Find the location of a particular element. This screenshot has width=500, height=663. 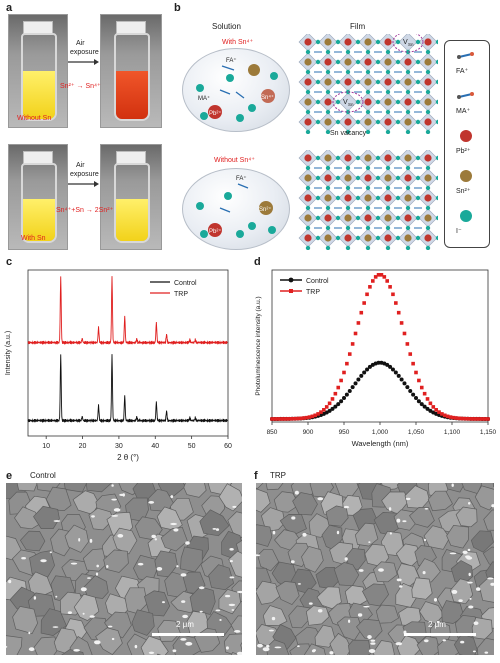

x-axis-label: Wavelength (nm) is located at coordinates (380, 443).